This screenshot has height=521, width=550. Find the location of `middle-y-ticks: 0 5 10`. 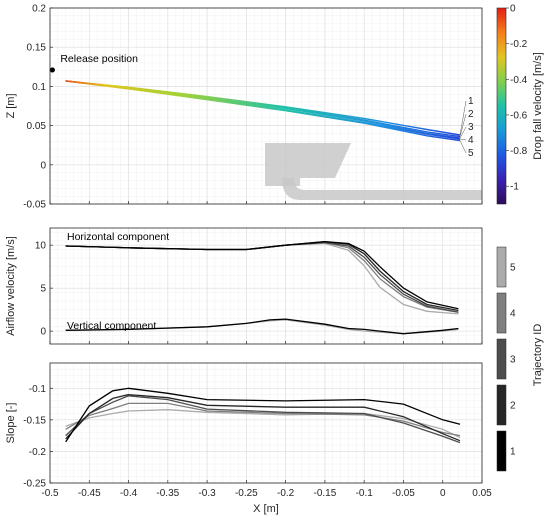

middle-y-ticks: 0 5 10 is located at coordinates (44, 289).